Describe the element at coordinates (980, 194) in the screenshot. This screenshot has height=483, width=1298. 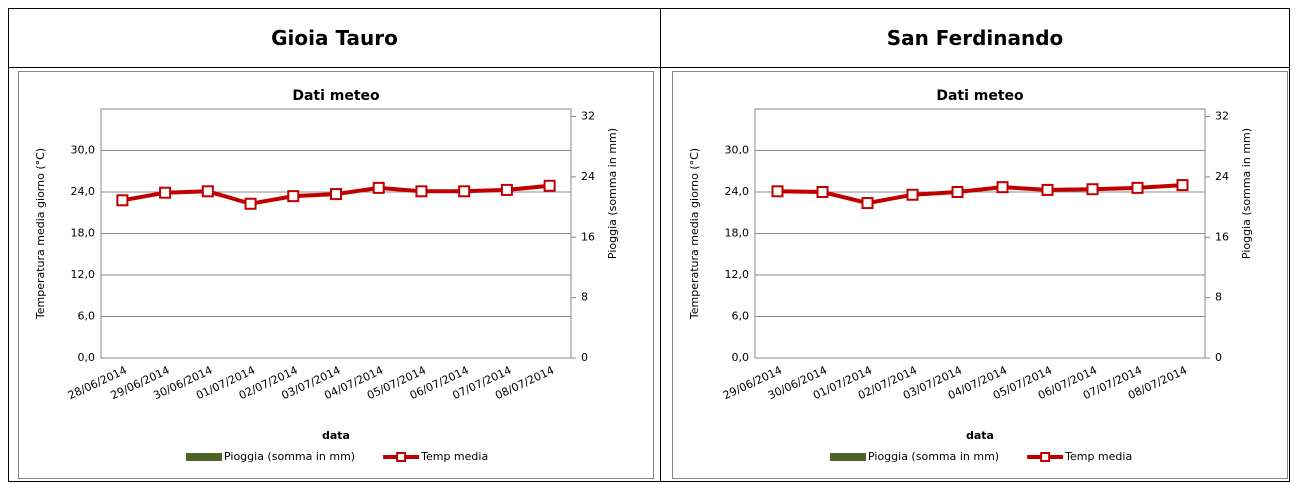
I see `line` at that location.